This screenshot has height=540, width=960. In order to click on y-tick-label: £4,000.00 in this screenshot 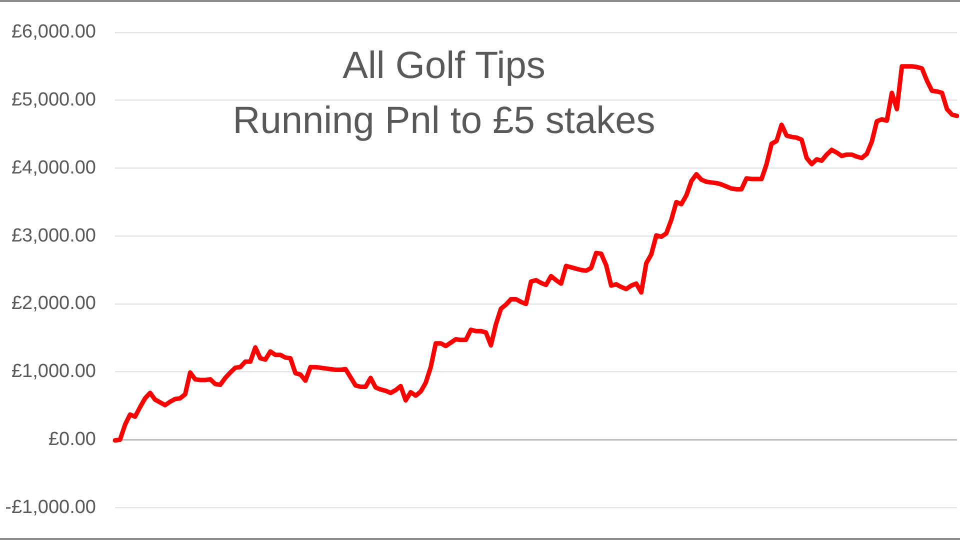, I will do `click(53, 167)`.